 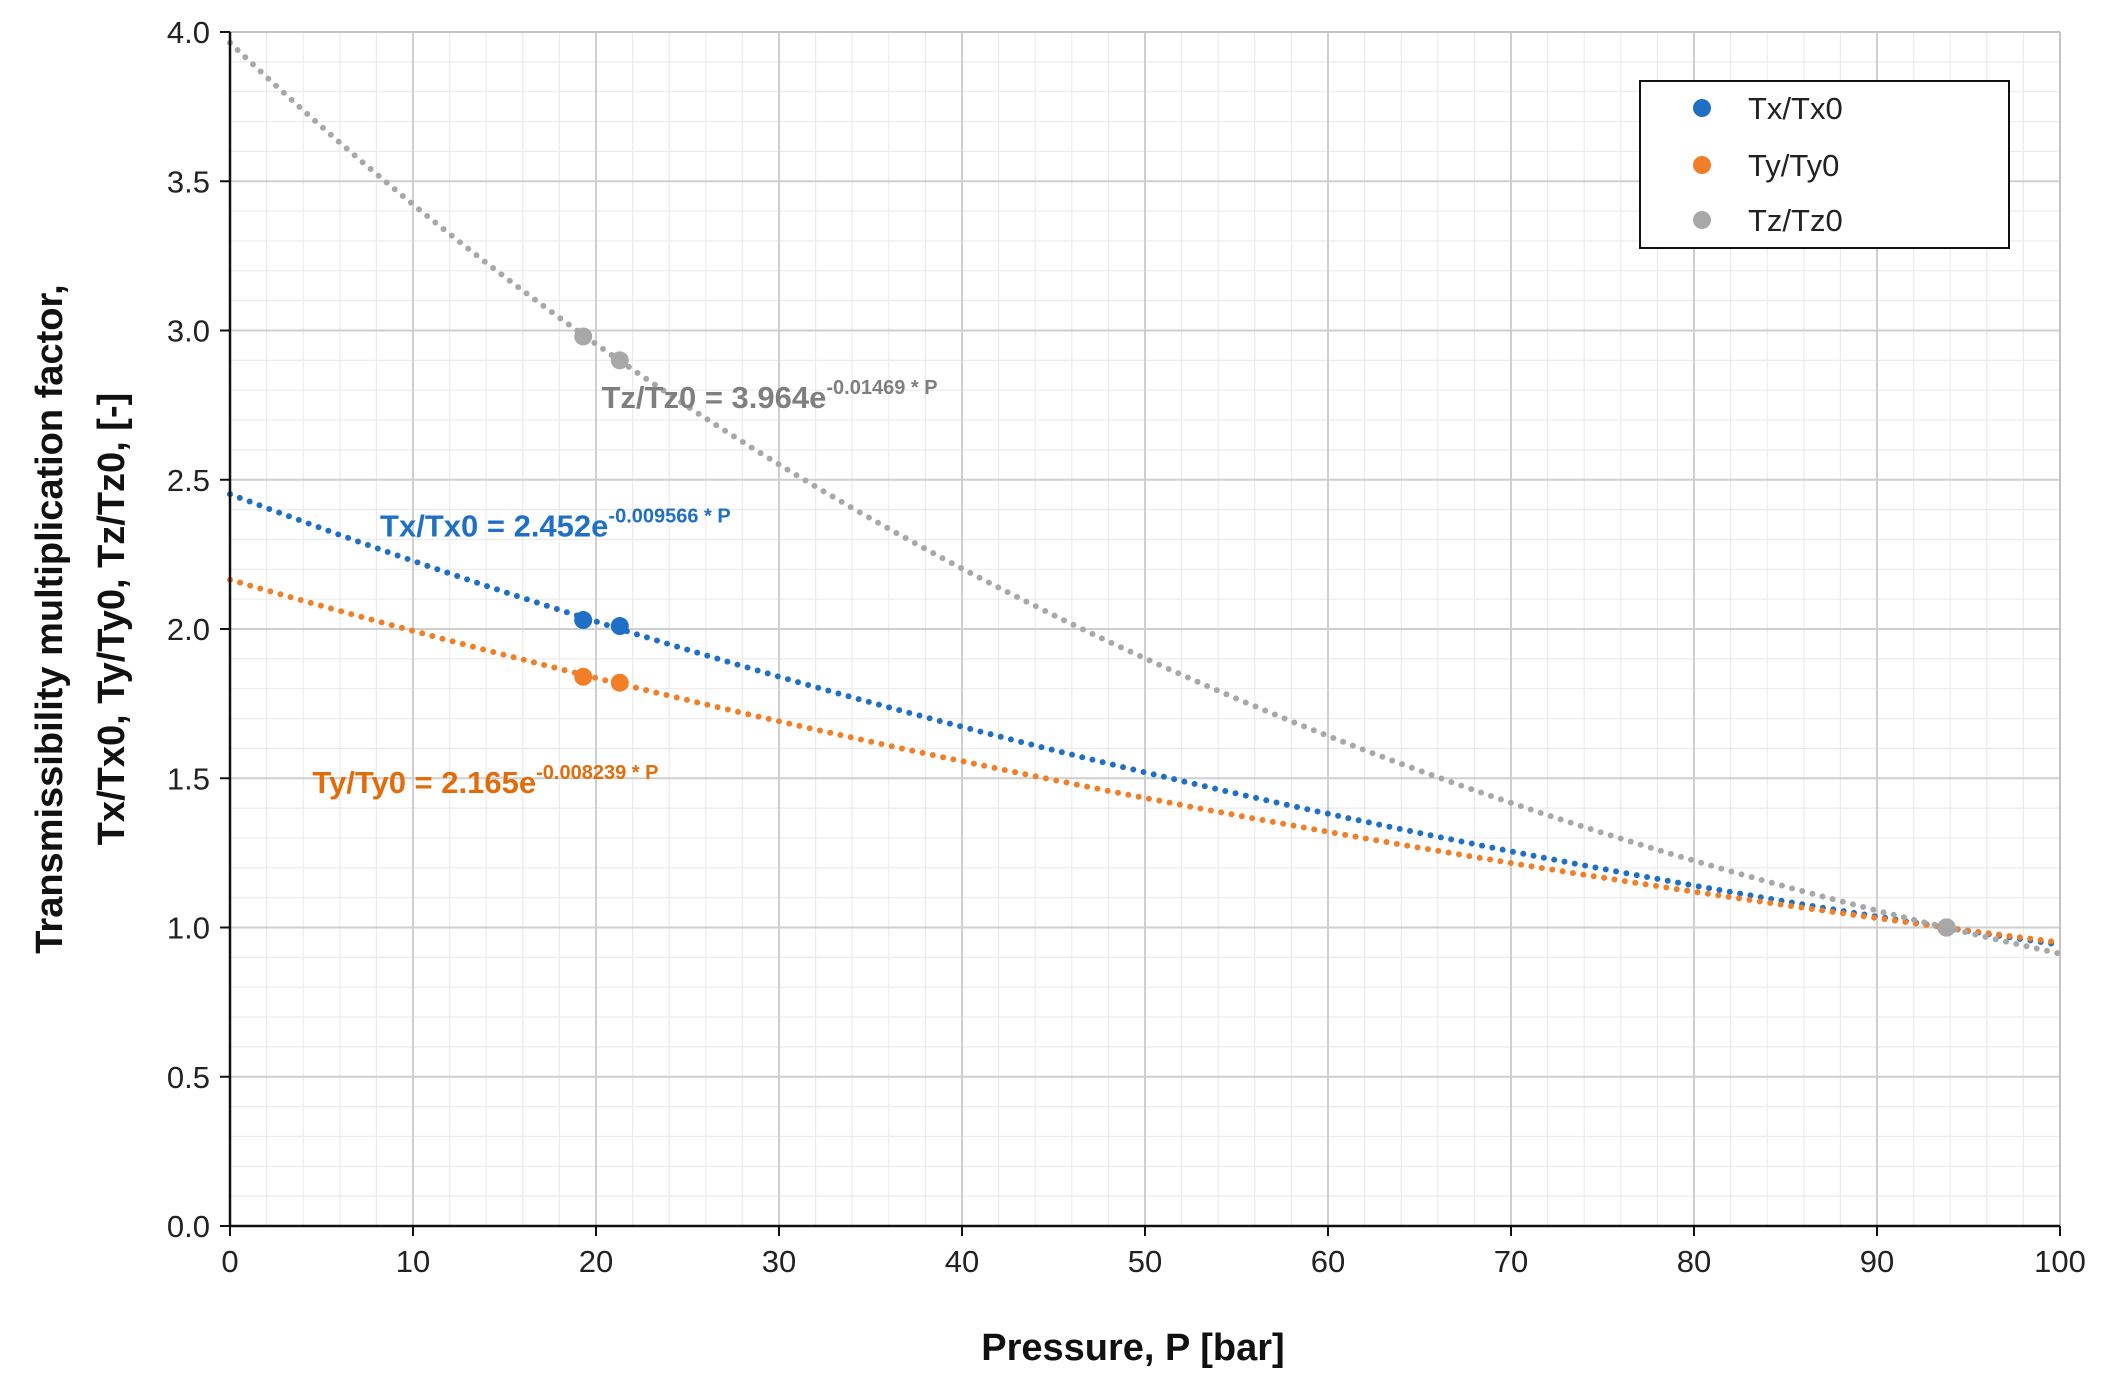 I want to click on x-tick-label: 80, so click(x=1694, y=1261).